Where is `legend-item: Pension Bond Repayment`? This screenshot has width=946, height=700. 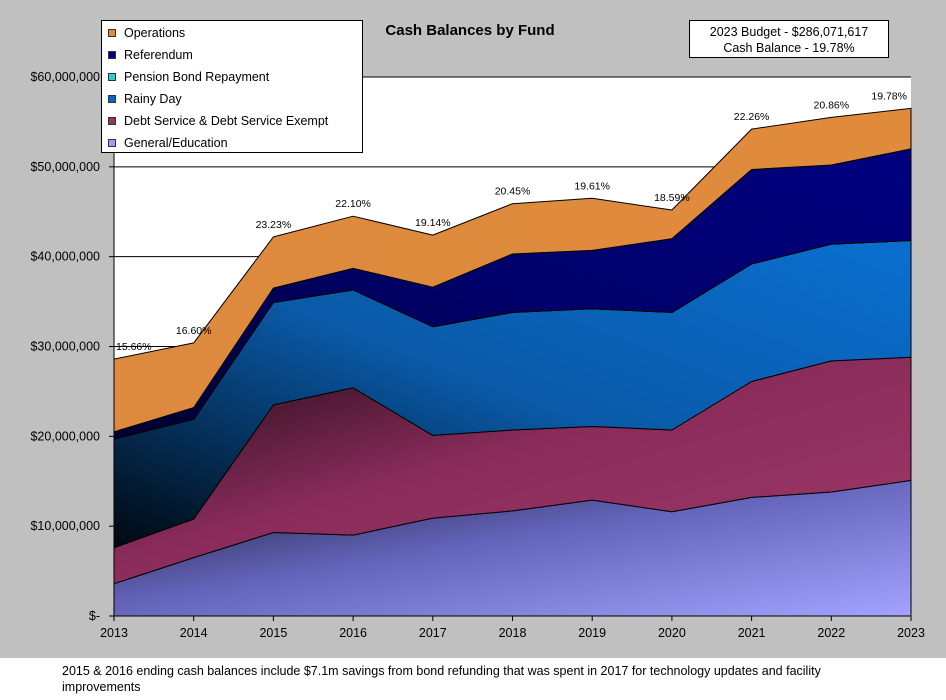
legend-item: Pension Bond Repayment is located at coordinates (235, 78).